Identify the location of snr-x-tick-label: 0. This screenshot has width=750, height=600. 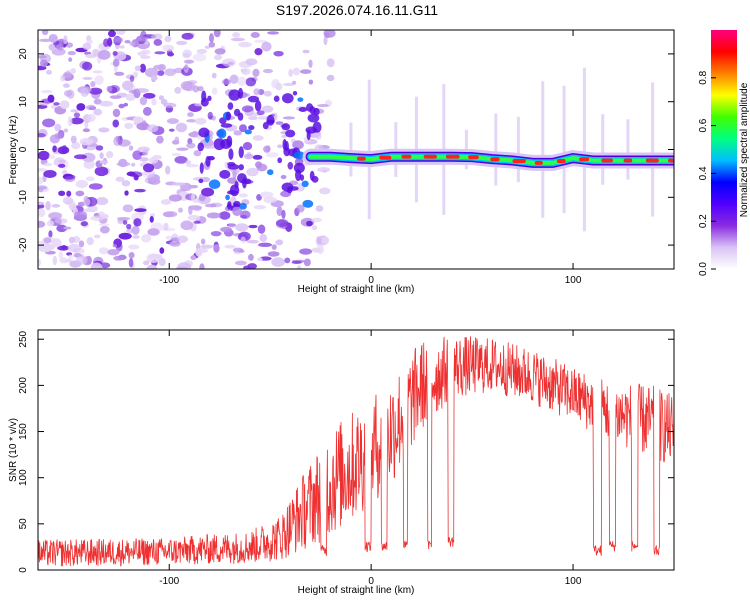
(371, 581).